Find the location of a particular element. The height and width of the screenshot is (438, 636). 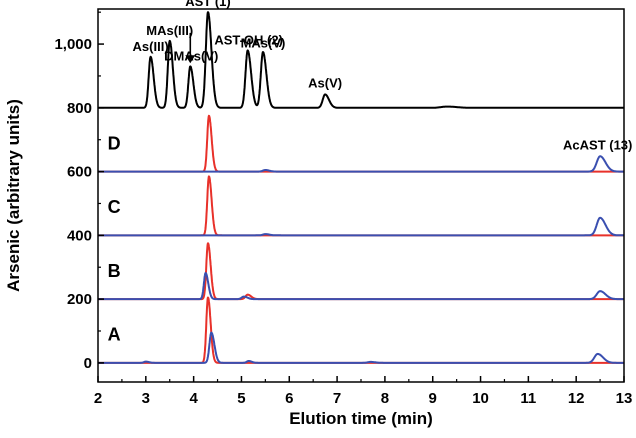

peak-annotation: AST-OH (2) is located at coordinates (248, 39).